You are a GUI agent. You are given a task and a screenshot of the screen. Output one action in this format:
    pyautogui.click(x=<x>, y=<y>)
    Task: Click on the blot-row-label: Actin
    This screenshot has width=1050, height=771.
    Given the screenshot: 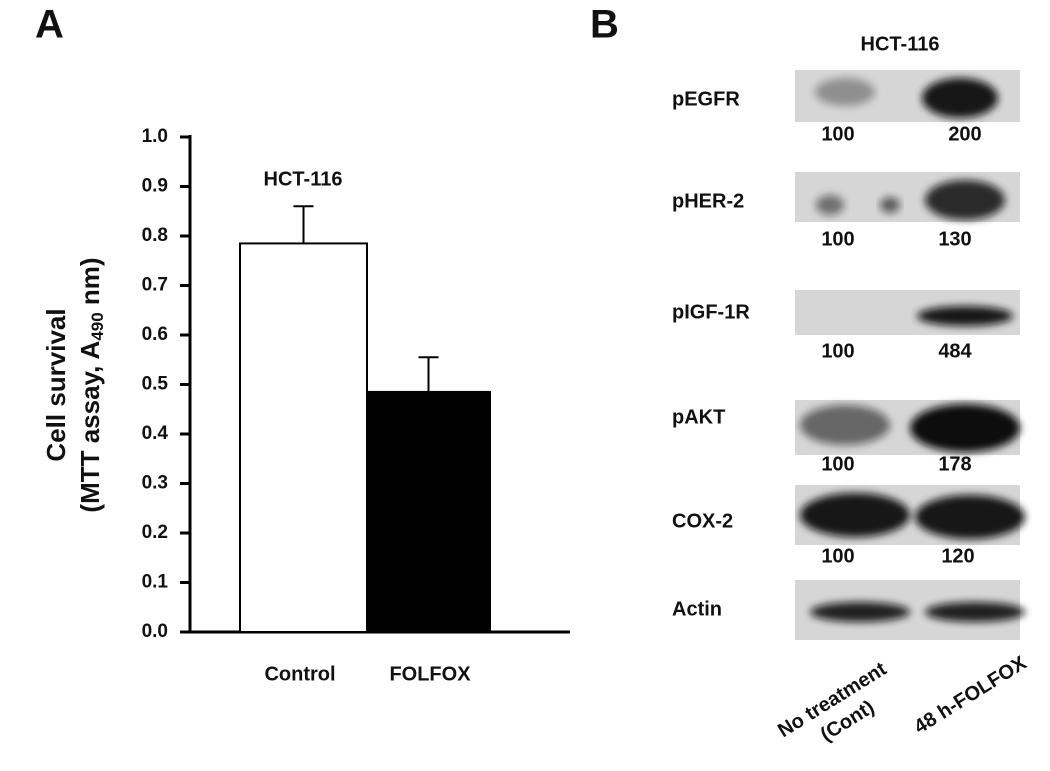 What is the action you would take?
    pyautogui.click(x=697, y=609)
    